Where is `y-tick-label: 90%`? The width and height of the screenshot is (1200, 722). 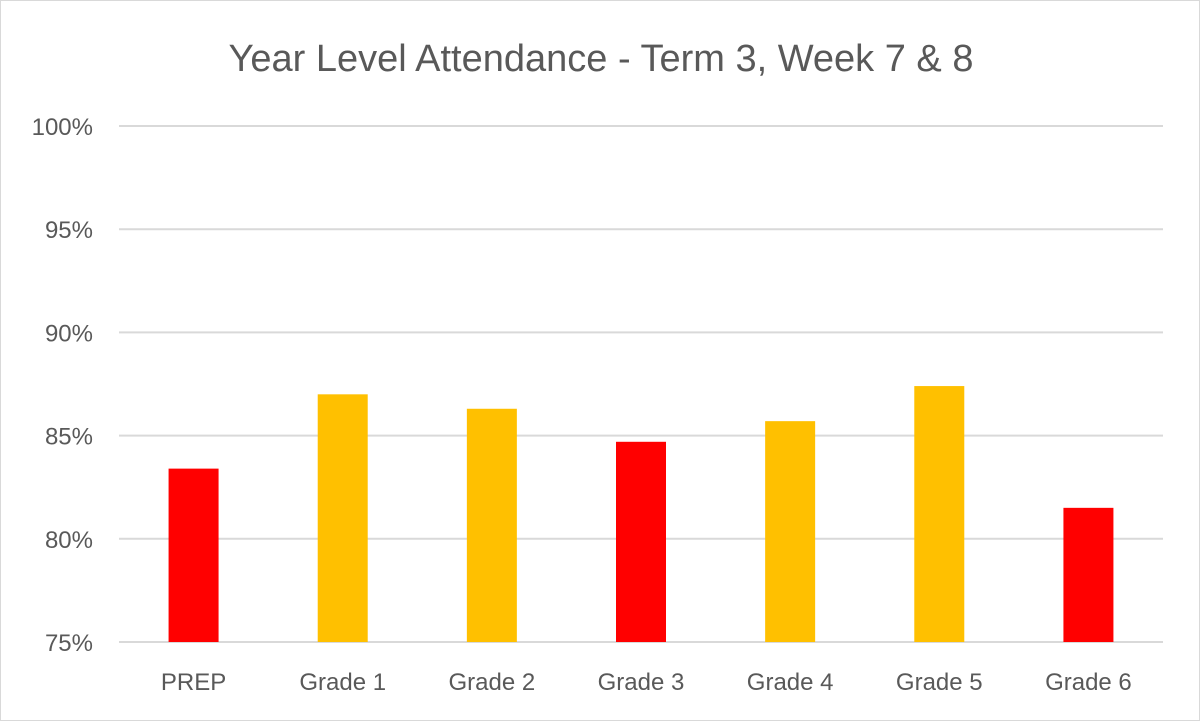 y-tick-label: 90% is located at coordinates (69, 333).